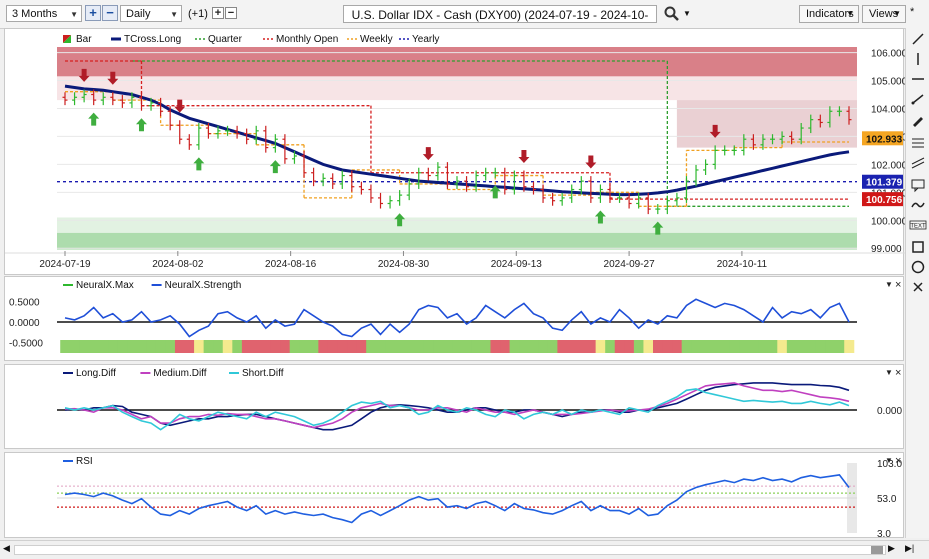 The image size is (929, 559). Describe the element at coordinates (152, 39) in the screenshot. I see `legend-label: TCross.Long` at that location.